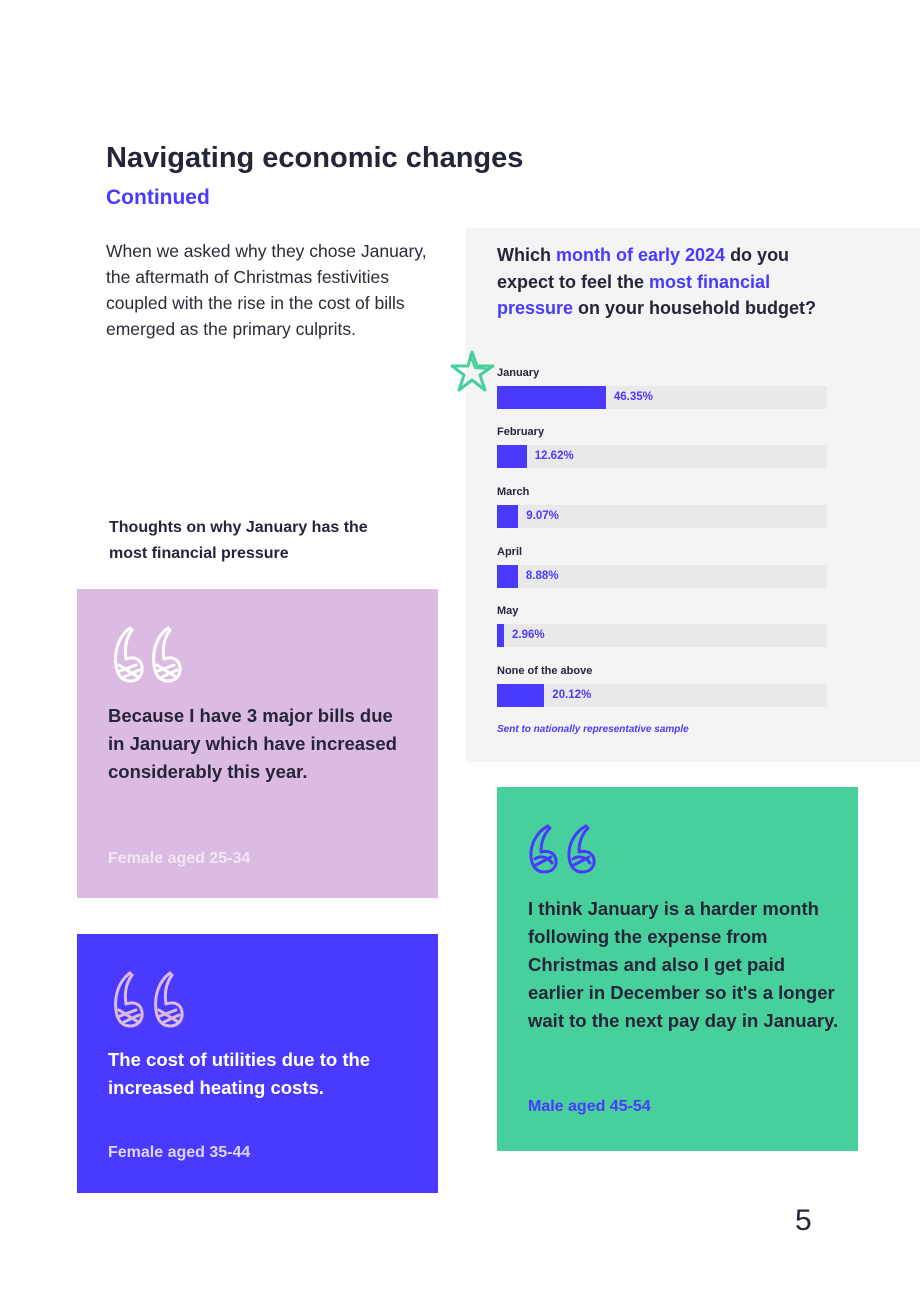 The height and width of the screenshot is (1302, 920). Describe the element at coordinates (508, 611) in the screenshot. I see `bar-category-label: May` at that location.